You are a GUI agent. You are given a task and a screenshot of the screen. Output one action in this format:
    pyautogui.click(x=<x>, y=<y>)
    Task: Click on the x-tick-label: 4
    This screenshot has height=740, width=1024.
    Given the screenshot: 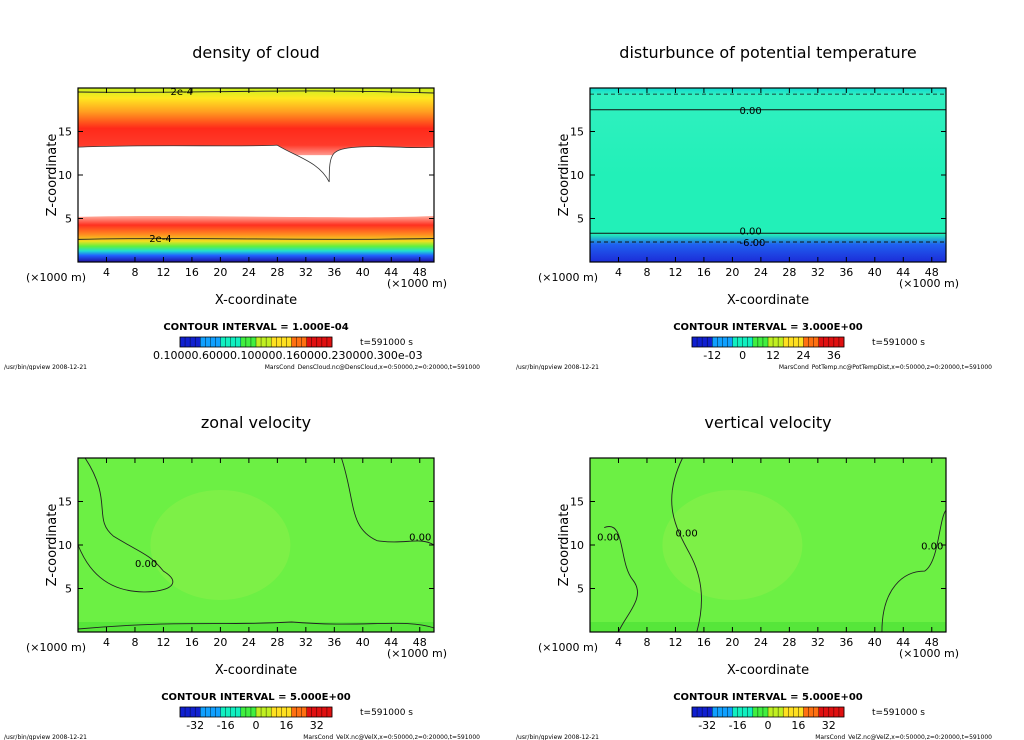 What is the action you would take?
    pyautogui.click(x=618, y=272)
    